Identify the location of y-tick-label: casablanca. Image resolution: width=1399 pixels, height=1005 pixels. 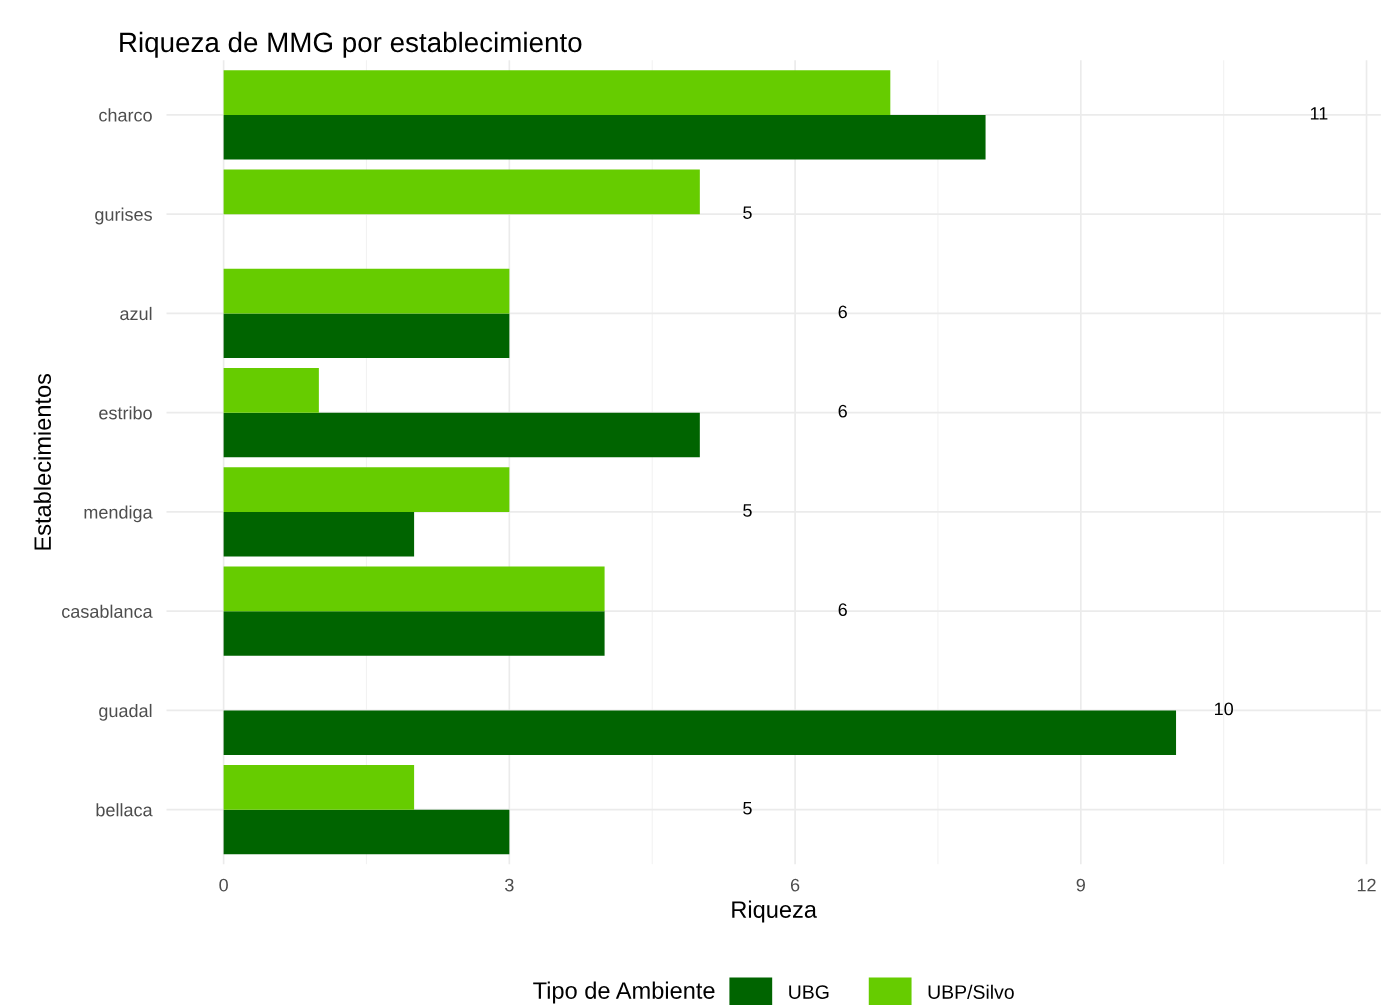
(107, 611).